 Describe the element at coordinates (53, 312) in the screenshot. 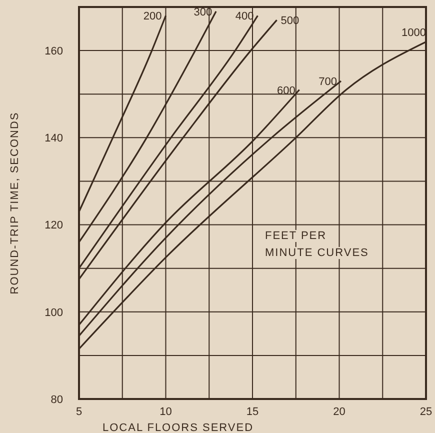

I see `y-tick-label: 100` at that location.